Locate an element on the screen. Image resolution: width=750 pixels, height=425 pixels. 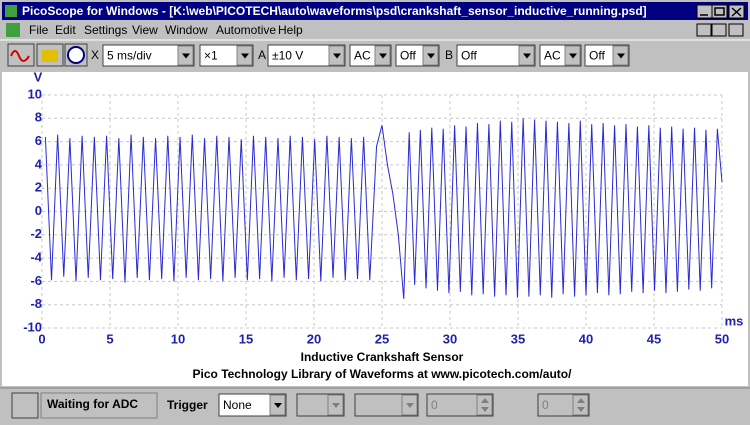
y-tick-label: 6 is located at coordinates (38, 140).